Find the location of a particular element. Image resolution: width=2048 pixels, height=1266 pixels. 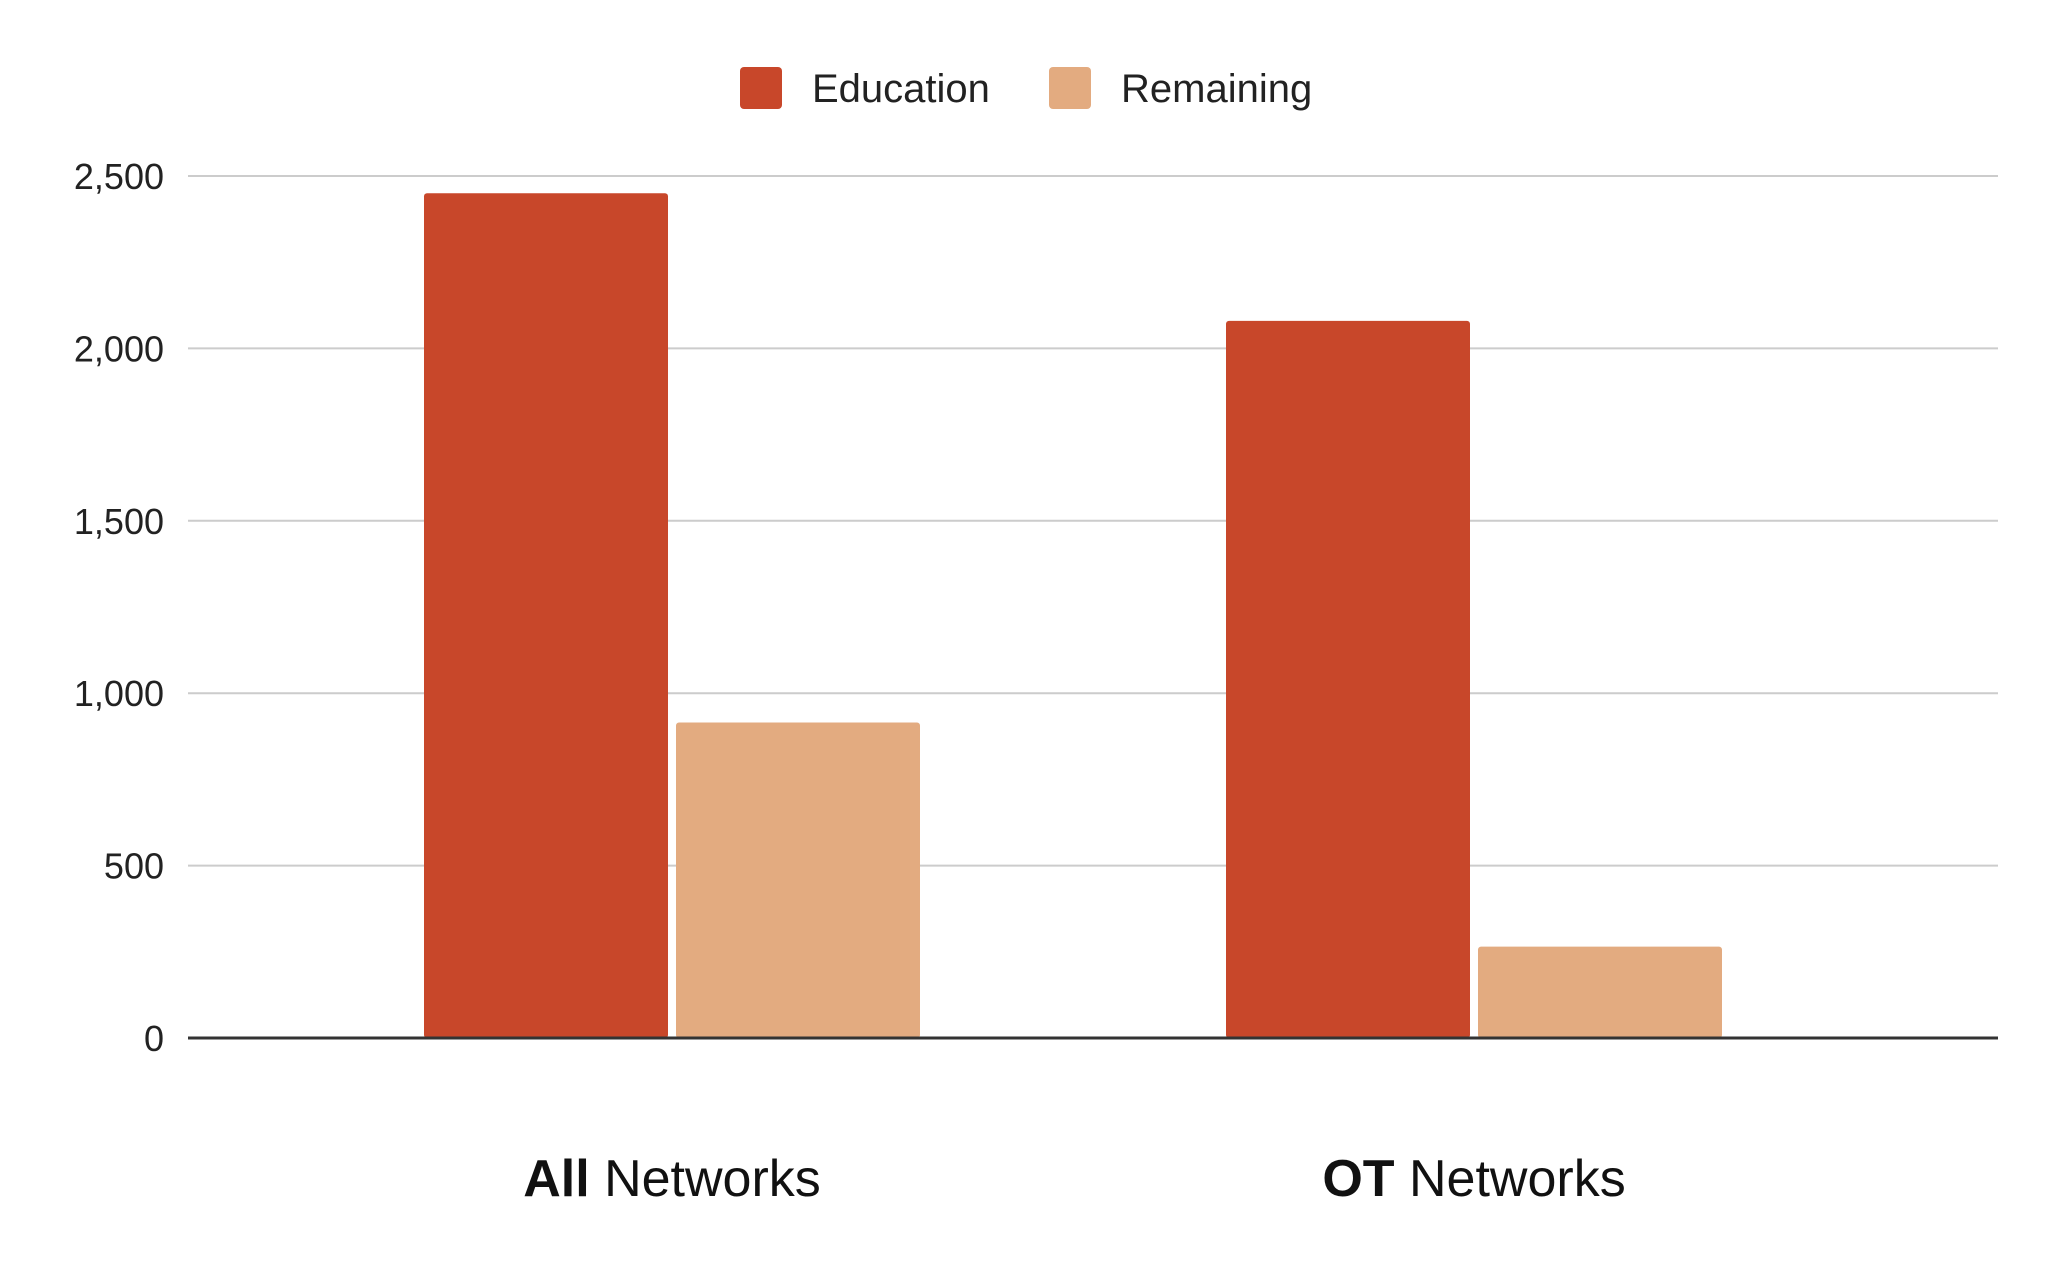

x-tick-label: All Networks is located at coordinates (672, 1179).